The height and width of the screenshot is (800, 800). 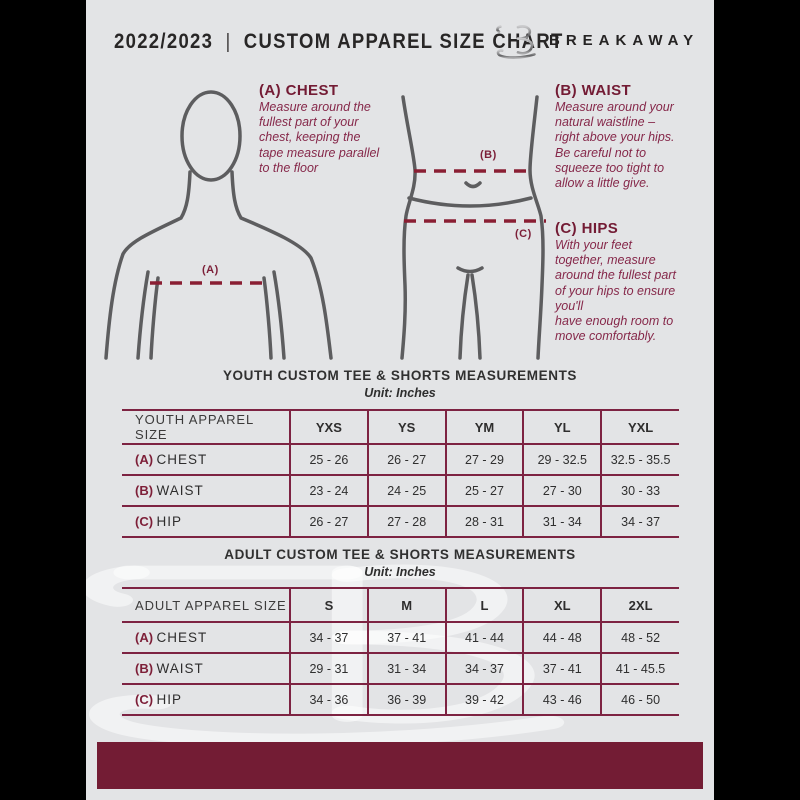 What do you see at coordinates (328, 605) in the screenshot?
I see `adult-col-s: S` at bounding box center [328, 605].